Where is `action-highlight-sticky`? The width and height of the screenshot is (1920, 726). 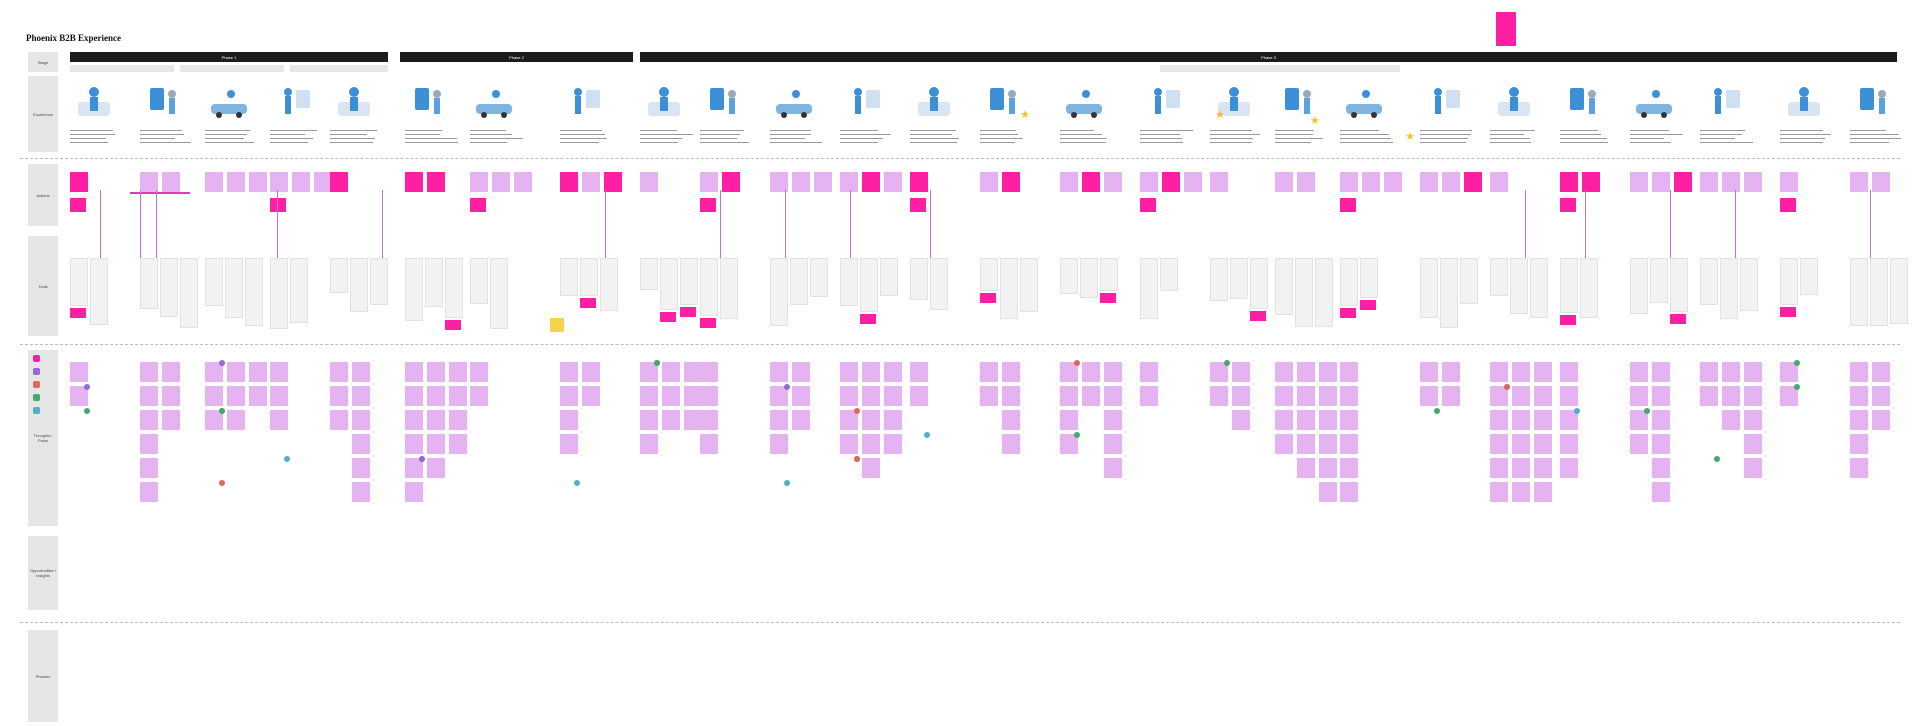
action-highlight-sticky is located at coordinates (1348, 205).